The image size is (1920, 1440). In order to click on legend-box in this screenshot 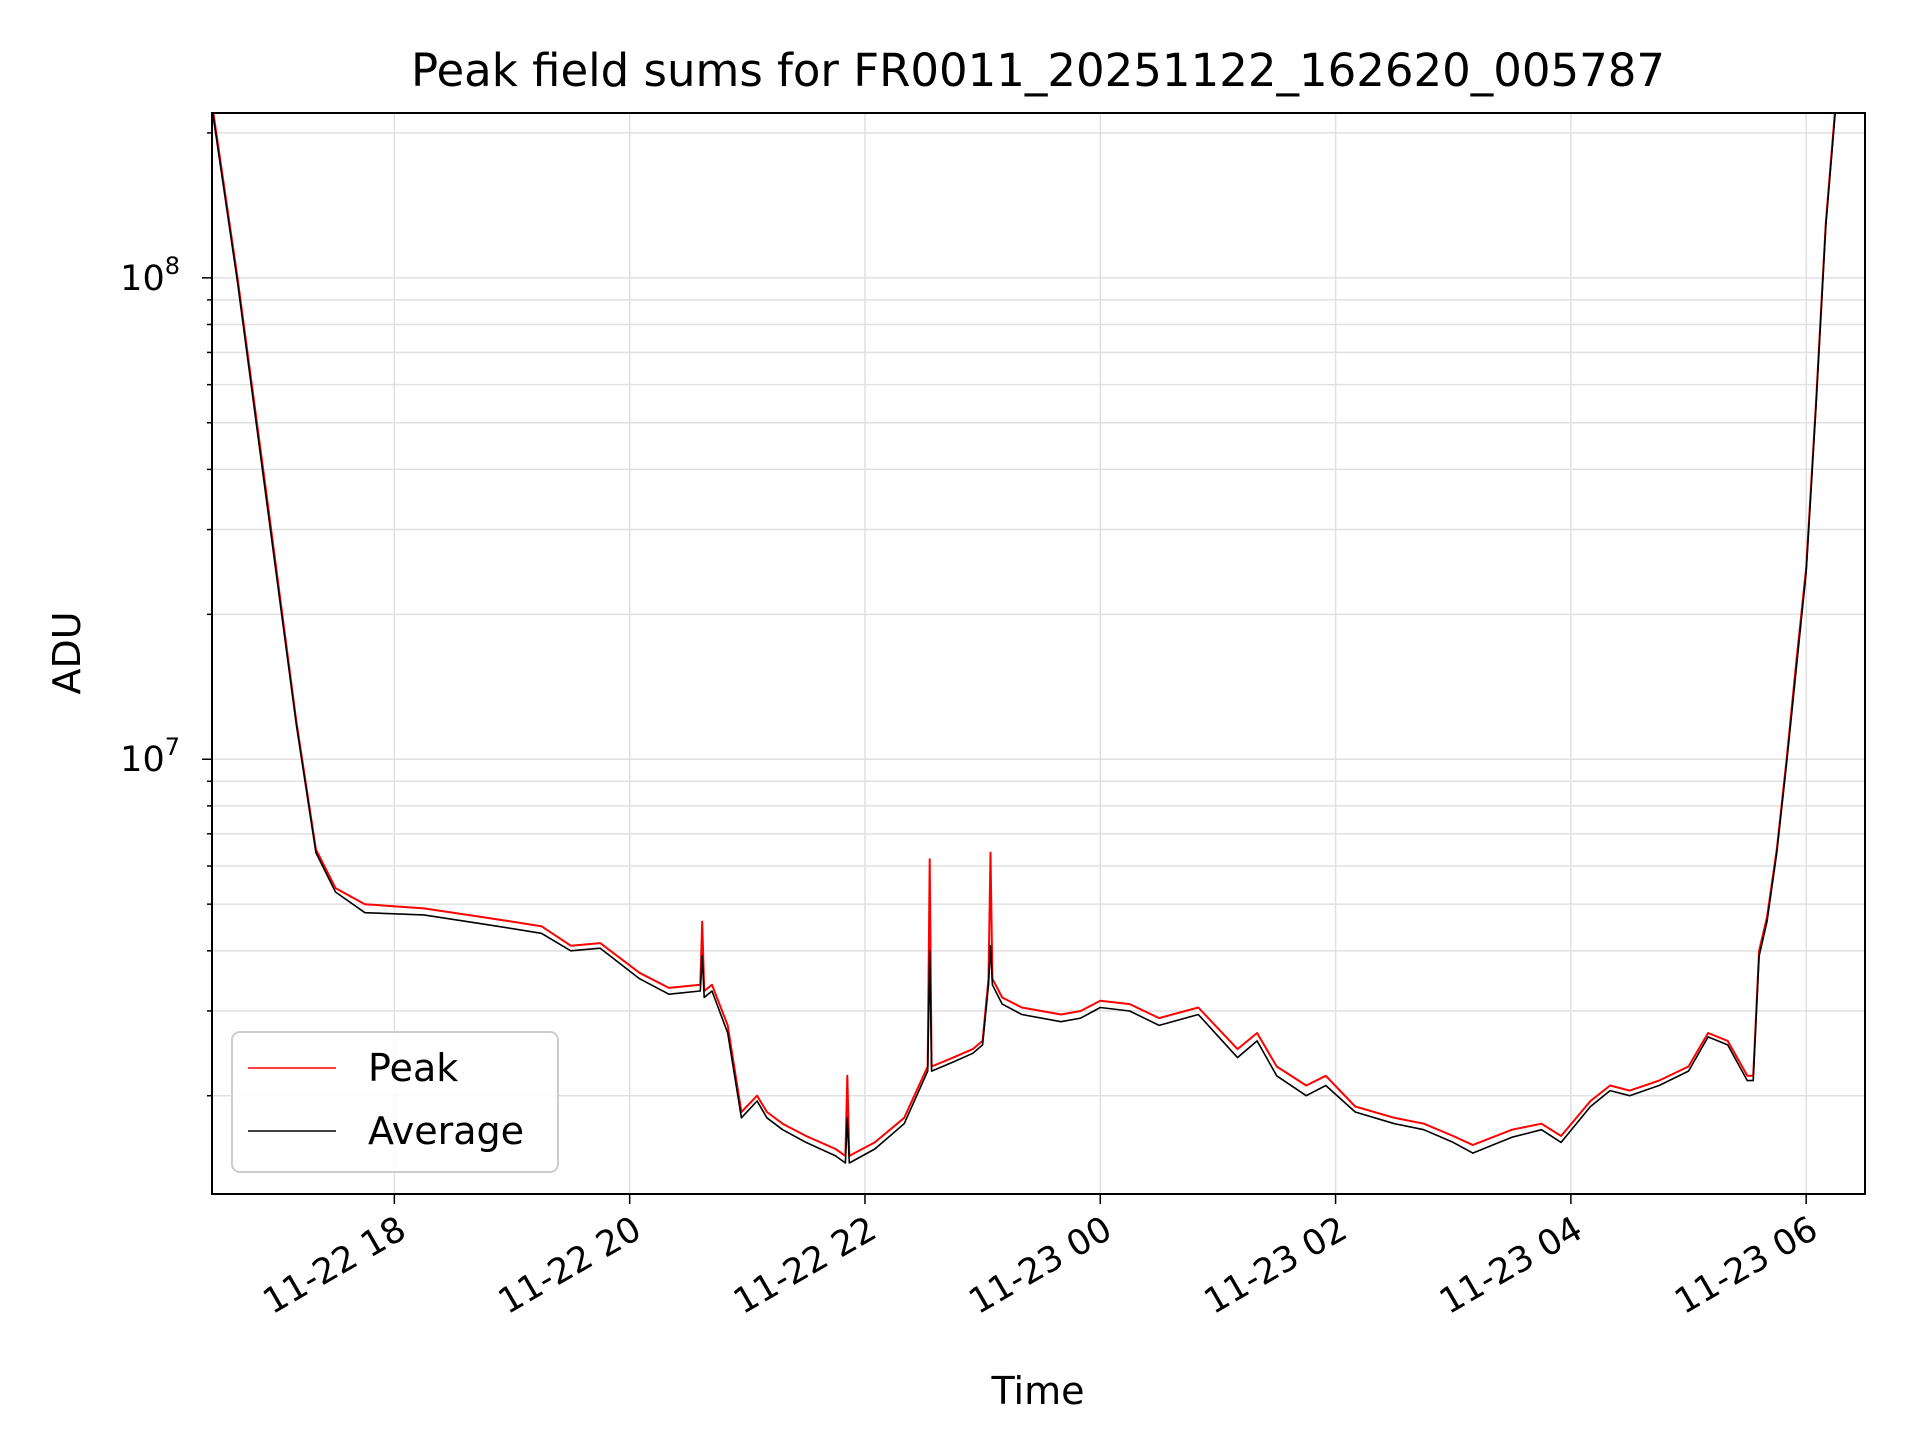, I will do `click(395, 1102)`.